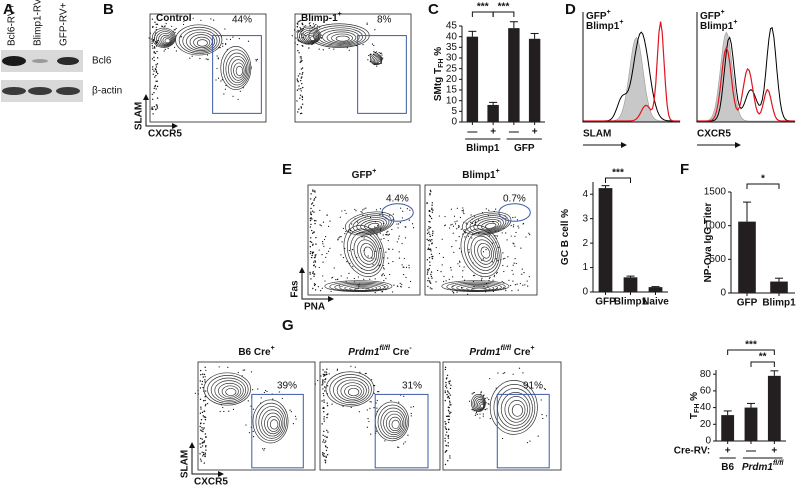 The width and height of the screenshot is (800, 487). I want to click on blot-band, so click(68, 91).